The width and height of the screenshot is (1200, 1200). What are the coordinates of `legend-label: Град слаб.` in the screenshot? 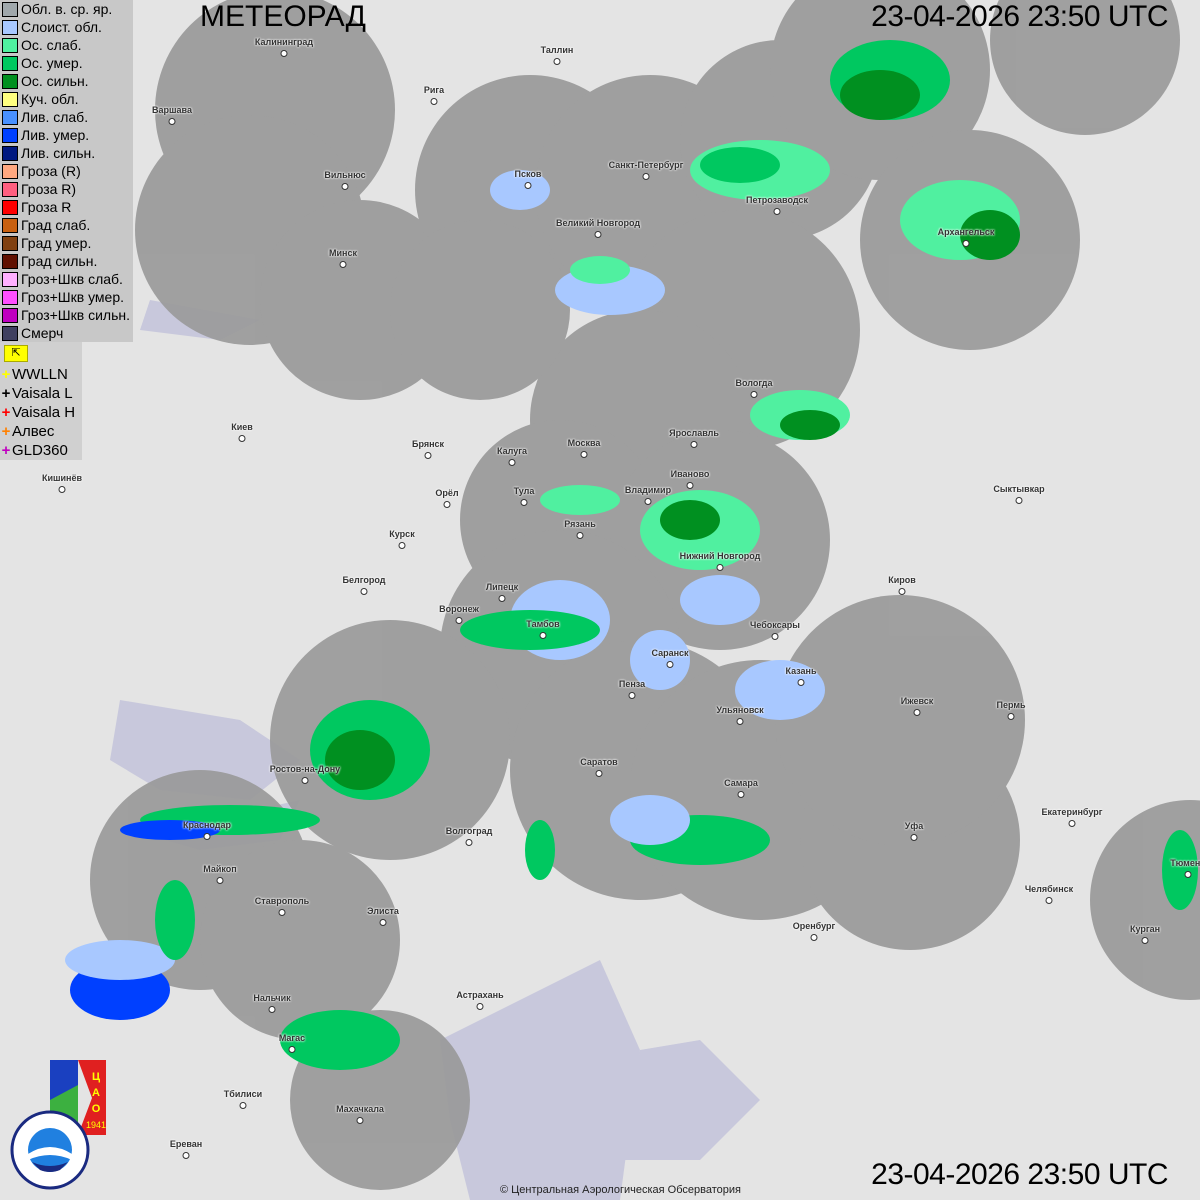 It's located at (56, 225).